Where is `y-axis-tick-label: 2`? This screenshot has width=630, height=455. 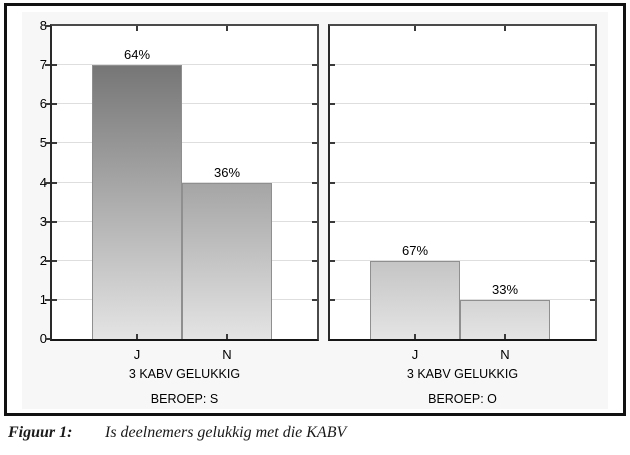 y-axis-tick-label: 2 is located at coordinates (43, 260).